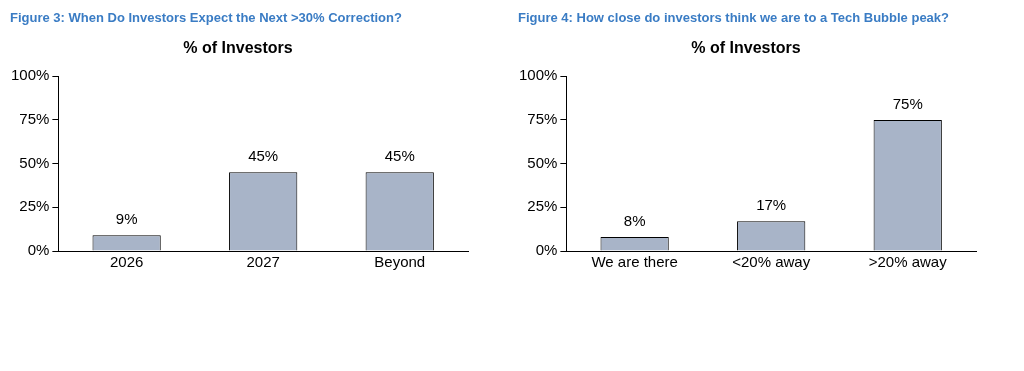 This screenshot has width=1024, height=371. I want to click on data-label: 17%, so click(771, 204).